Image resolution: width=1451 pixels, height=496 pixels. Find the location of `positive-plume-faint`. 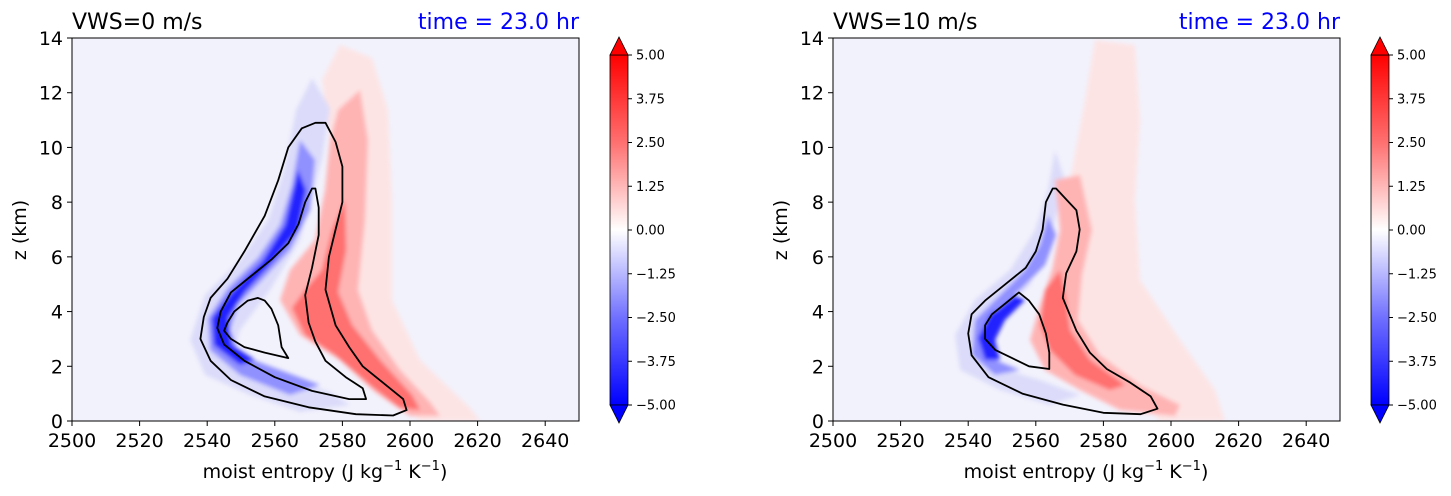

positive-plume-faint is located at coordinates (1145, 230).